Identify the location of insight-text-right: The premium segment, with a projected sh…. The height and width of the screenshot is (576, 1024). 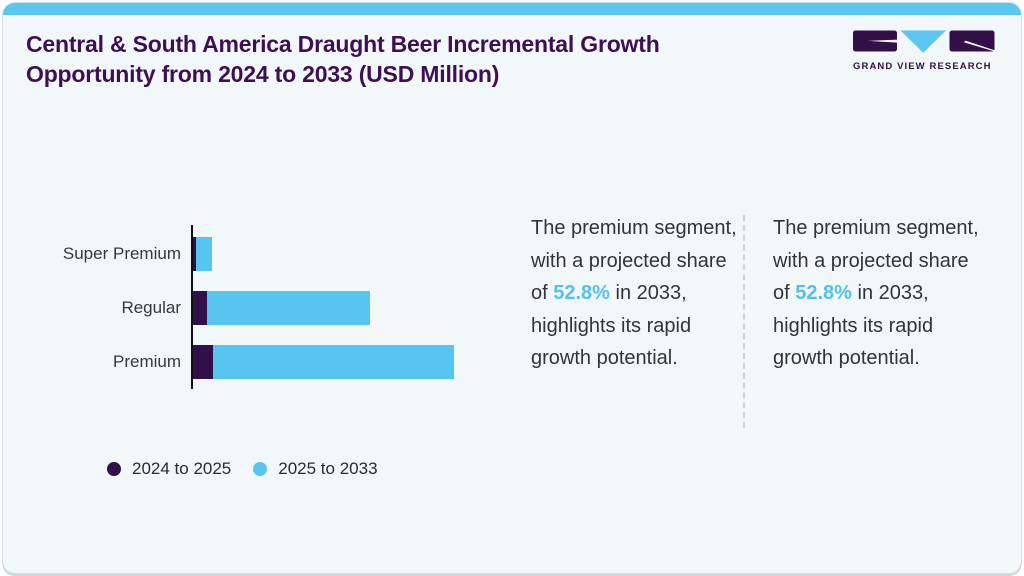
(877, 293).